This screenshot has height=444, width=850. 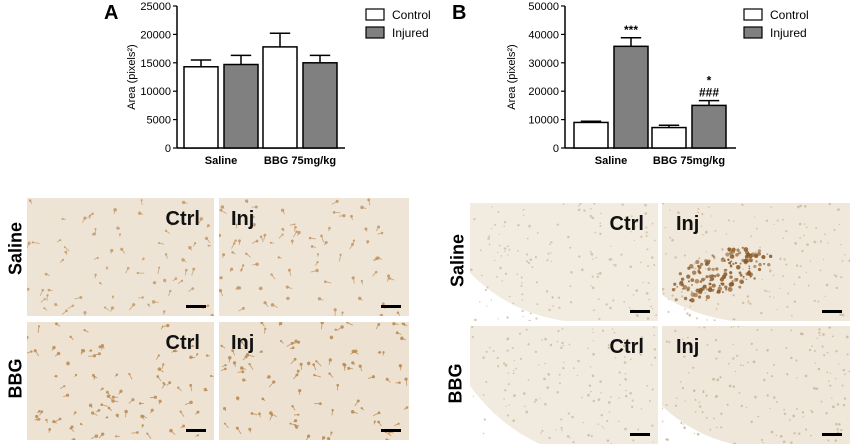 What do you see at coordinates (155, 64) in the screenshot?
I see `y-tick-label: 15000` at bounding box center [155, 64].